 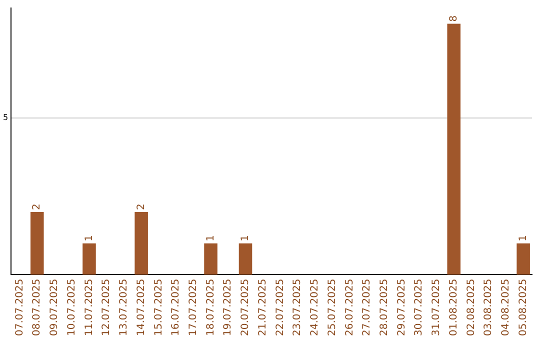 I want to click on x-tick-label: 17.07.2025, so click(x=193, y=307).